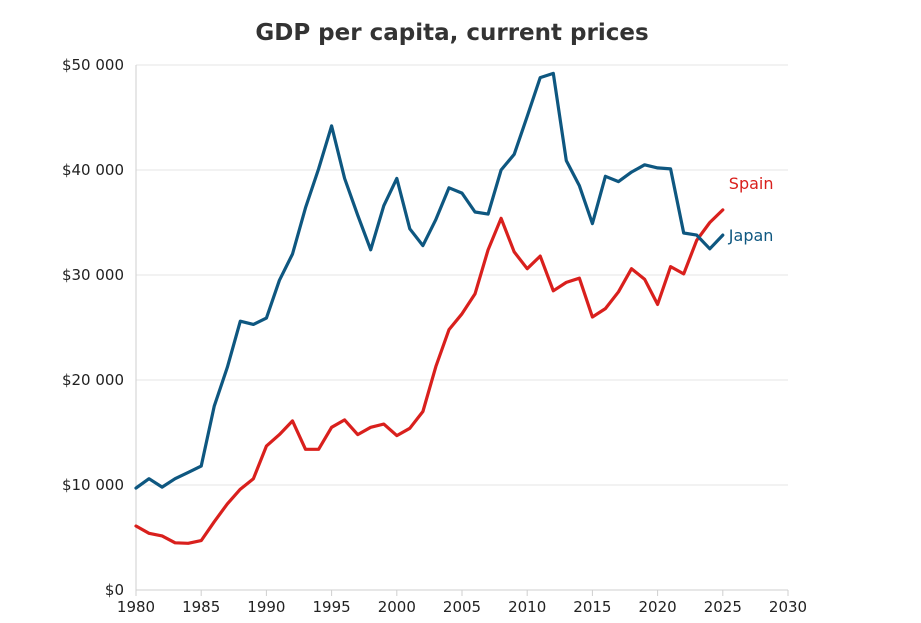 This screenshot has width=921, height=623. I want to click on y-tick-label: $50 000, so click(93, 65).